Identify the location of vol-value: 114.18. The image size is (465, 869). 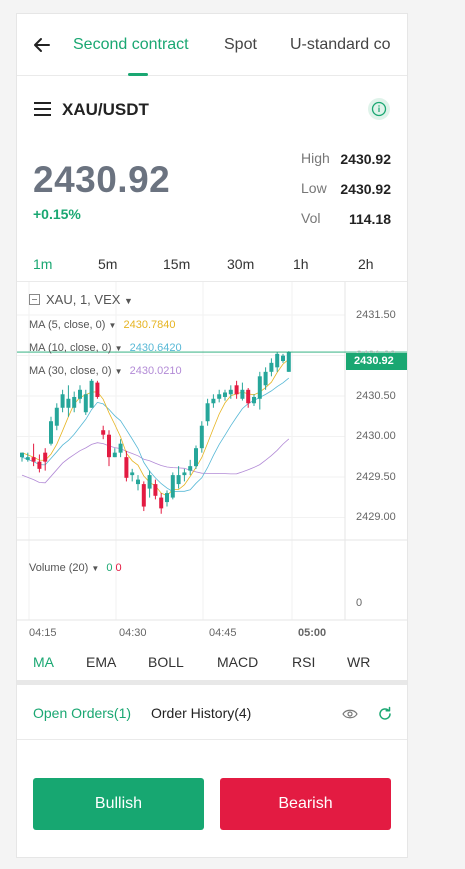
(369, 219).